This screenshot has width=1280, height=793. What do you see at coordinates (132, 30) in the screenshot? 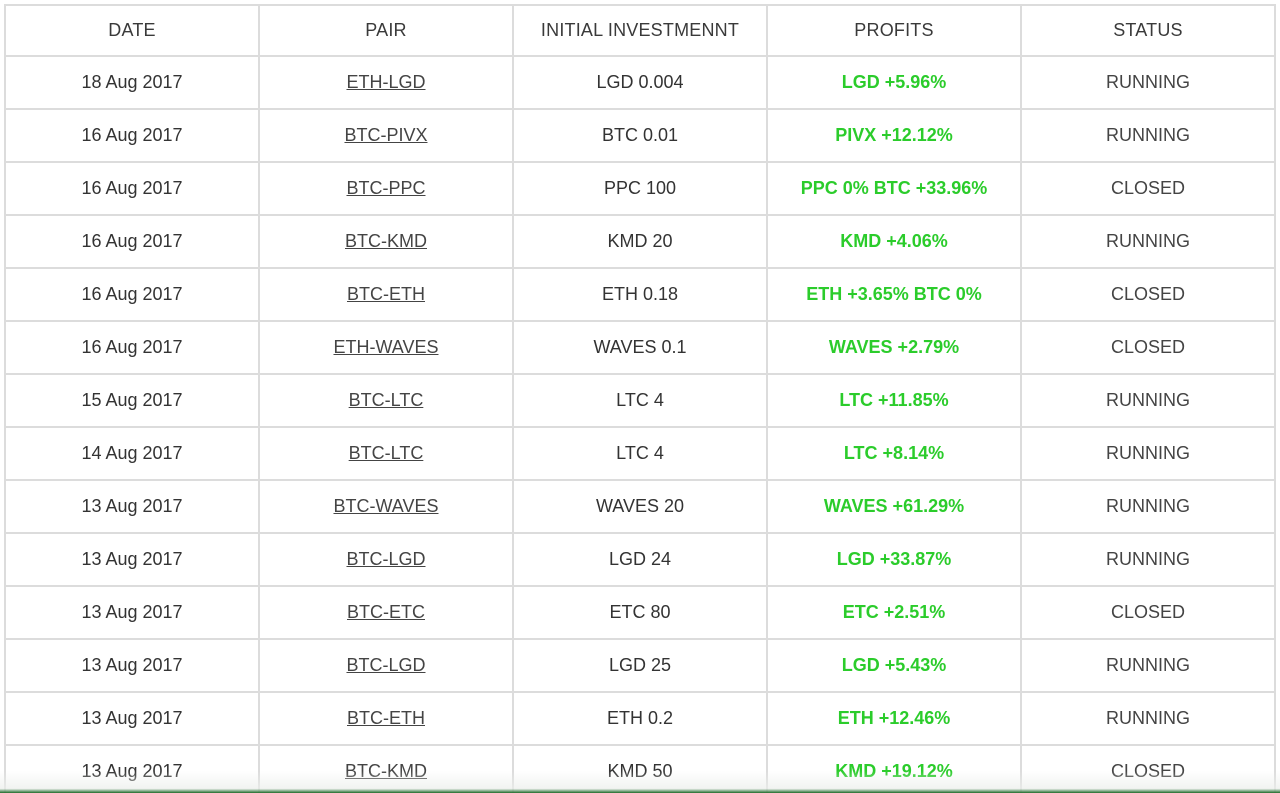
I see `column-header-date: DATE` at bounding box center [132, 30].